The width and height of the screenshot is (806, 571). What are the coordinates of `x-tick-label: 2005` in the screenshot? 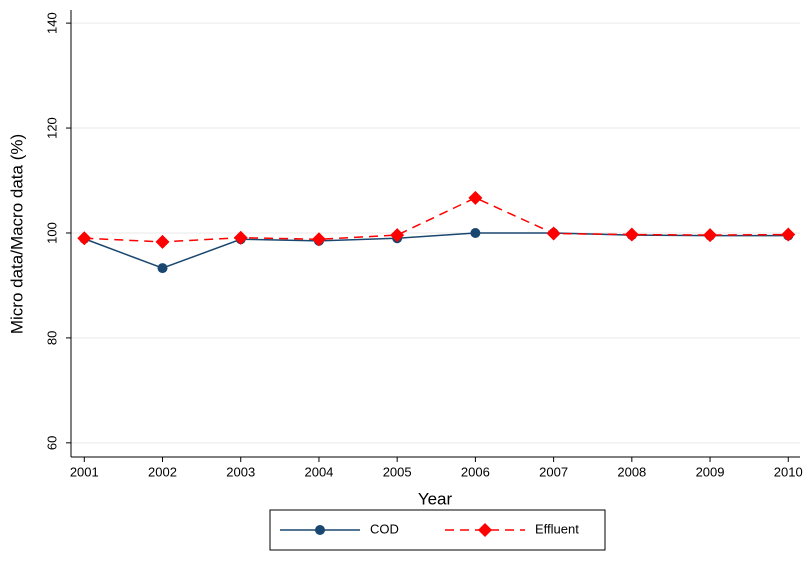 It's located at (397, 471).